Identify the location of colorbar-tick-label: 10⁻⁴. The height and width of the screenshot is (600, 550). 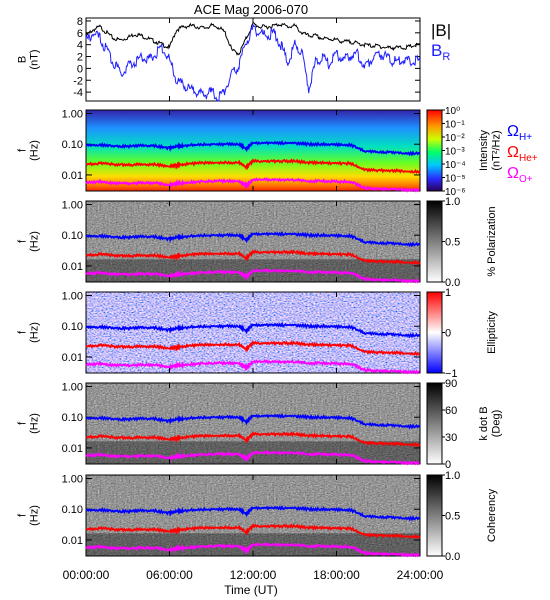
(455, 165).